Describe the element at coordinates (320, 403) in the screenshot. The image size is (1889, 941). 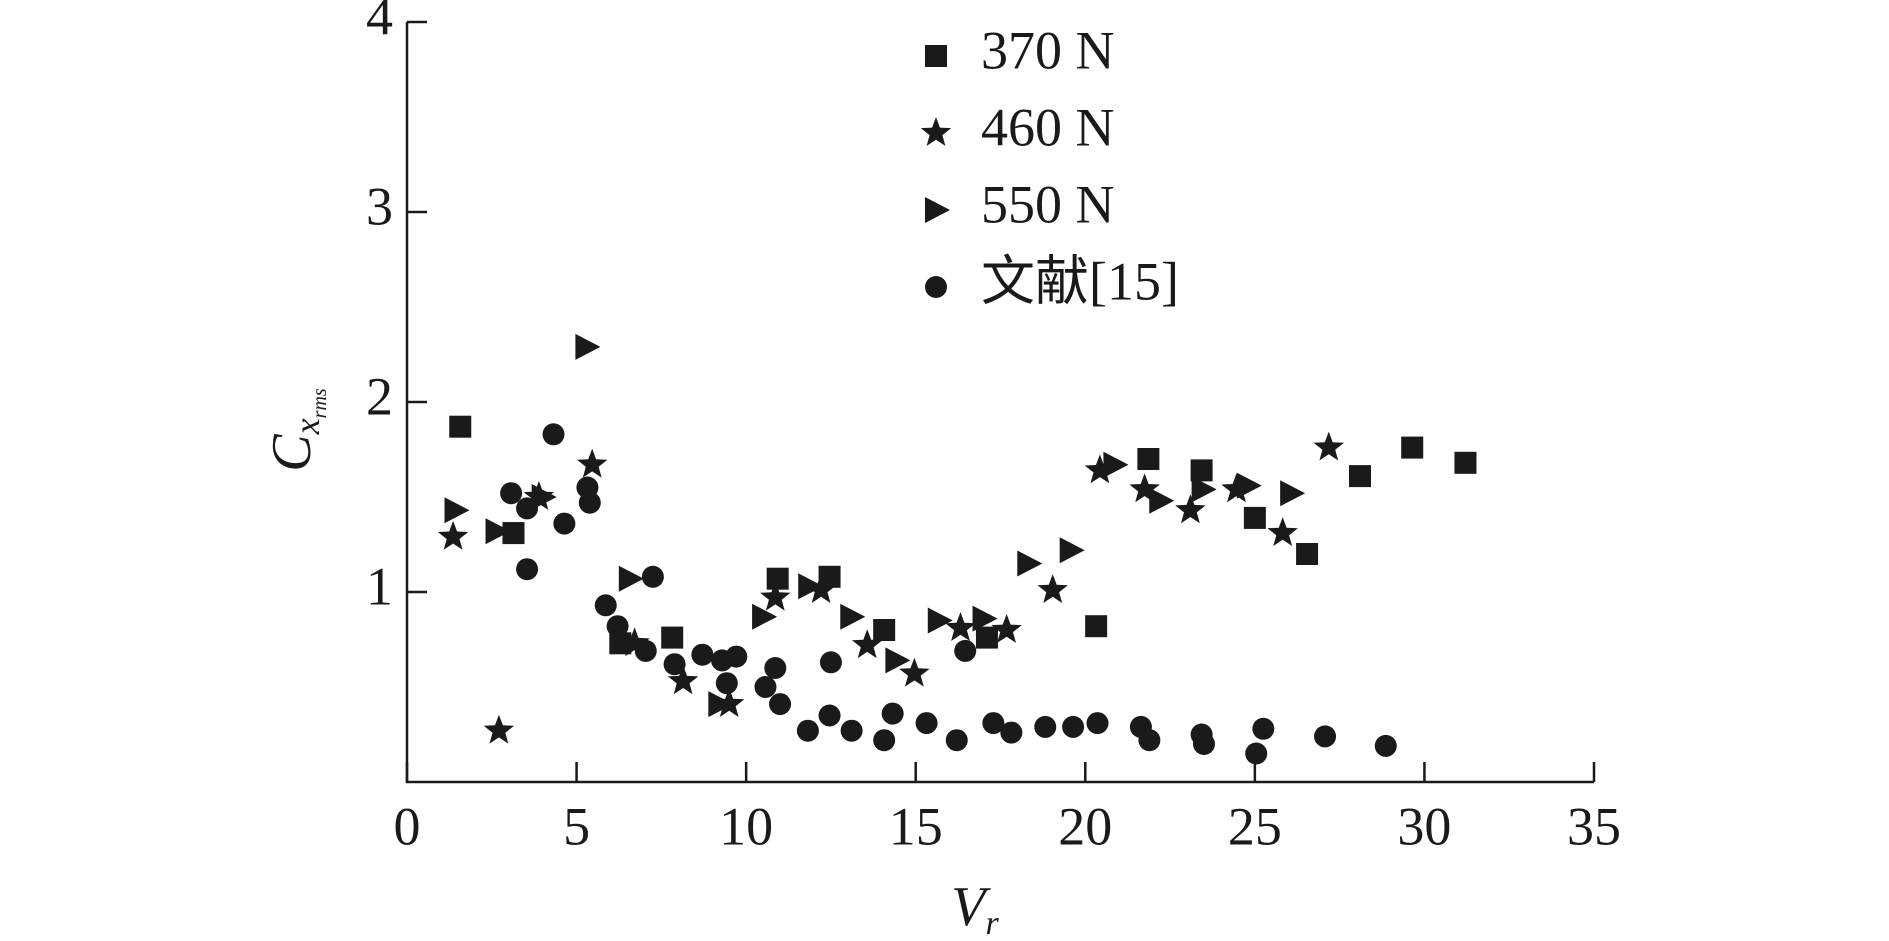
I see `y-label-subsub: rms` at that location.